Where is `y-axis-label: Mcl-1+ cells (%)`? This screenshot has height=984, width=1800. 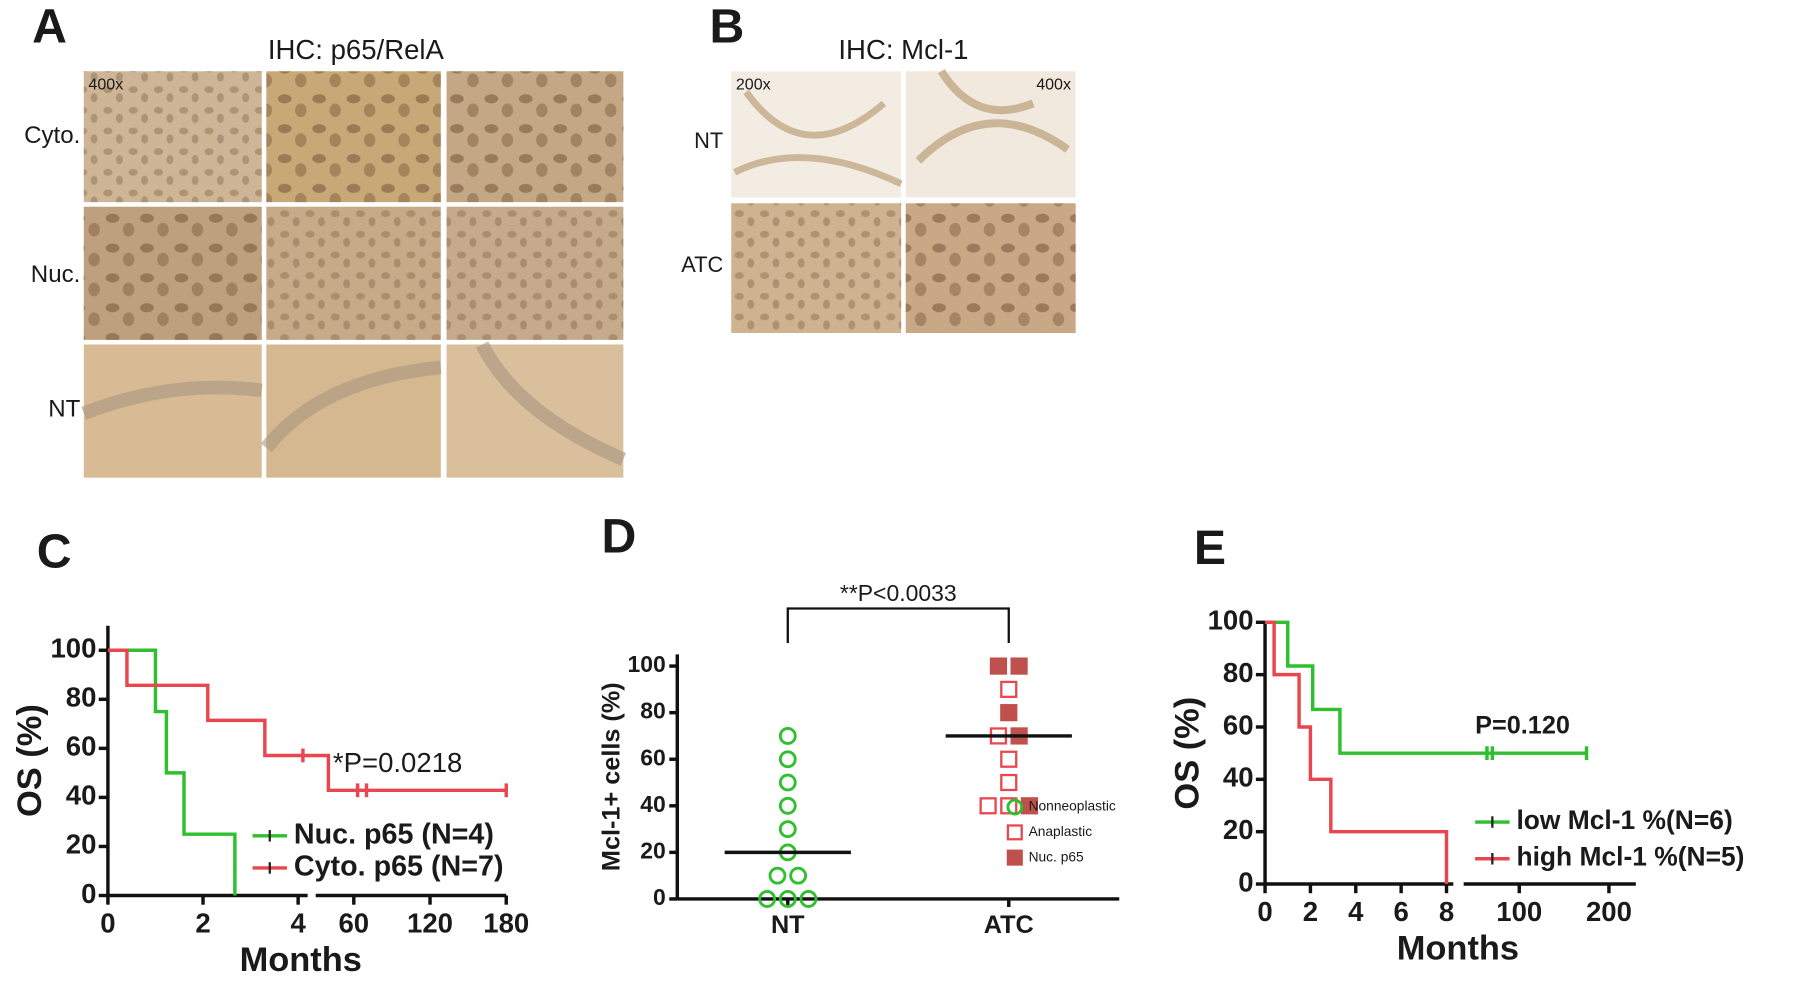 y-axis-label: Mcl-1+ cells (%) is located at coordinates (612, 776).